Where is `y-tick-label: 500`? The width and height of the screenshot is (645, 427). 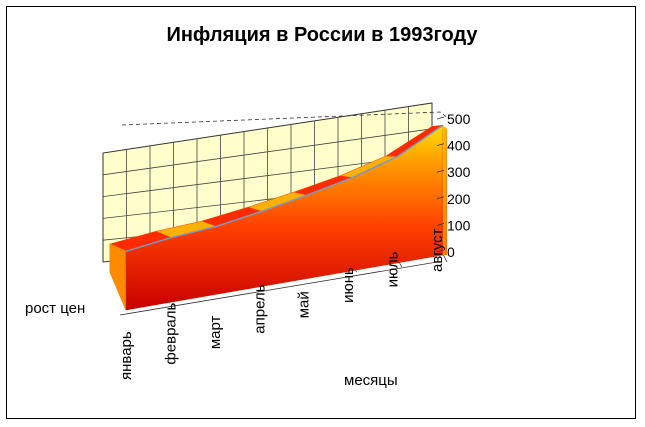
y-tick-label: 500 is located at coordinates (459, 119).